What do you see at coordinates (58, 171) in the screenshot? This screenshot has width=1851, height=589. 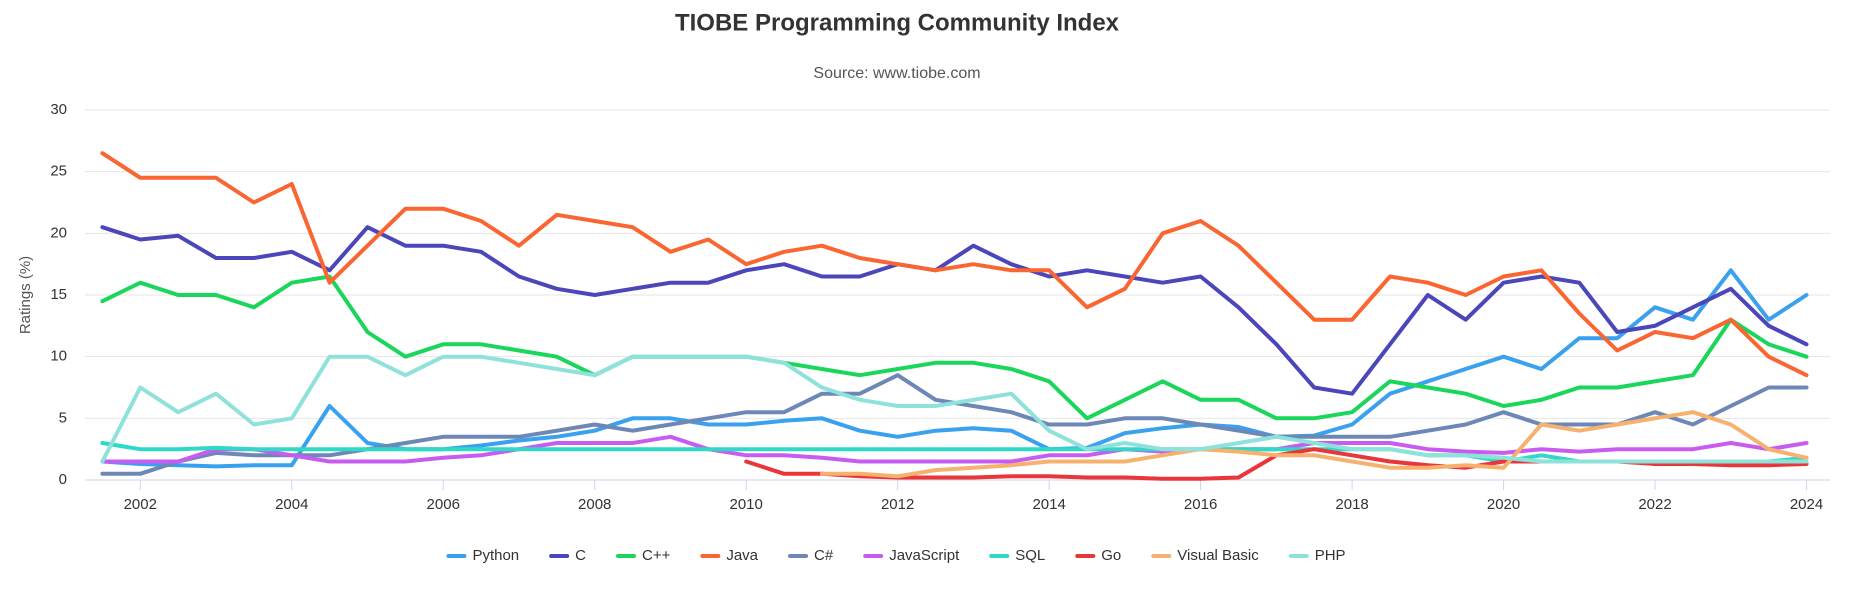 I see `y-tick-label: 25` at bounding box center [58, 171].